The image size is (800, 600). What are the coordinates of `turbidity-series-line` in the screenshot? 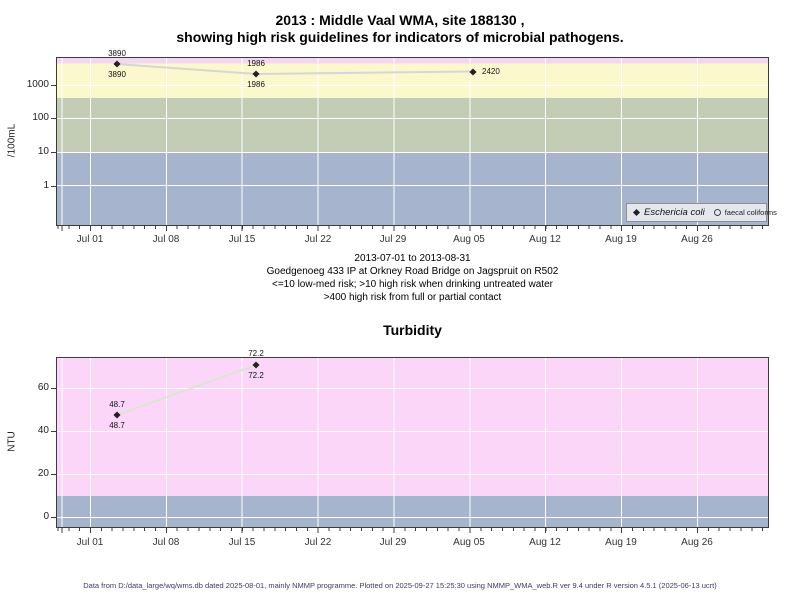 It's located at (186, 390).